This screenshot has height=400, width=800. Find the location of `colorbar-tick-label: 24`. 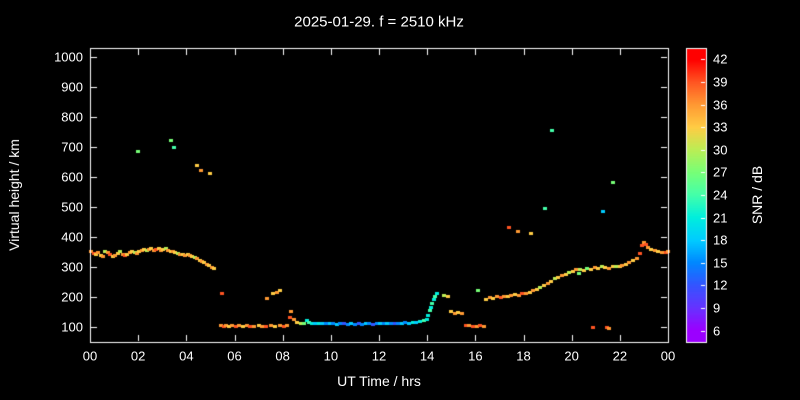

colorbar-tick-label: 24 is located at coordinates (720, 195).